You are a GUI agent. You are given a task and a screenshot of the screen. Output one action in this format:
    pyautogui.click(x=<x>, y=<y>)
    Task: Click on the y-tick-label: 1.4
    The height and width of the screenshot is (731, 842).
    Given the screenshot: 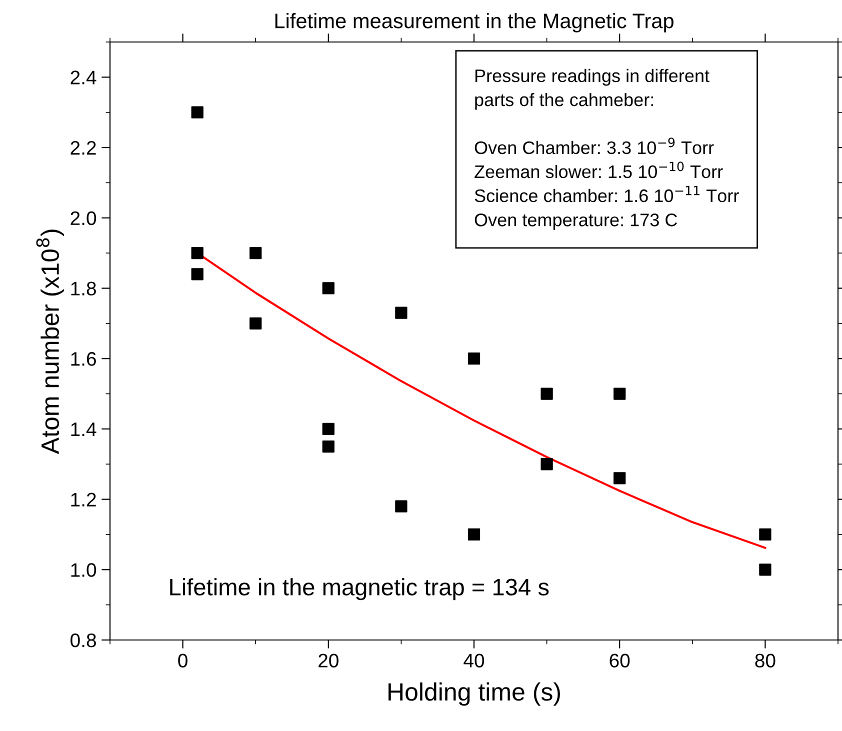 What is the action you would take?
    pyautogui.click(x=83, y=429)
    